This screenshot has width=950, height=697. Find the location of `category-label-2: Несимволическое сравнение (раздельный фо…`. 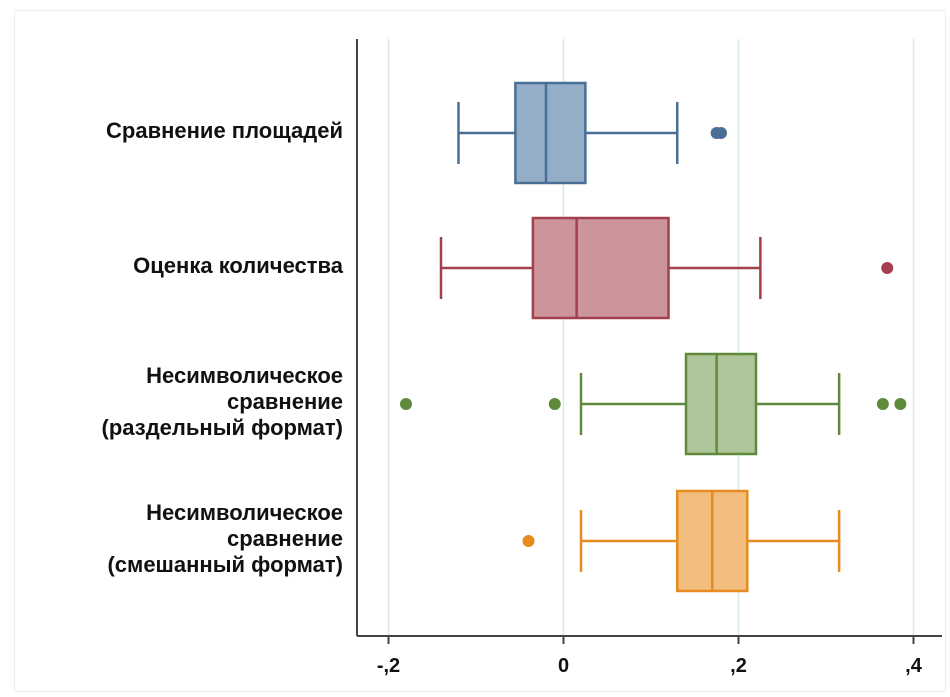

category-label-2: Несимволическое сравнение (раздельный фо… is located at coordinates (222, 401).